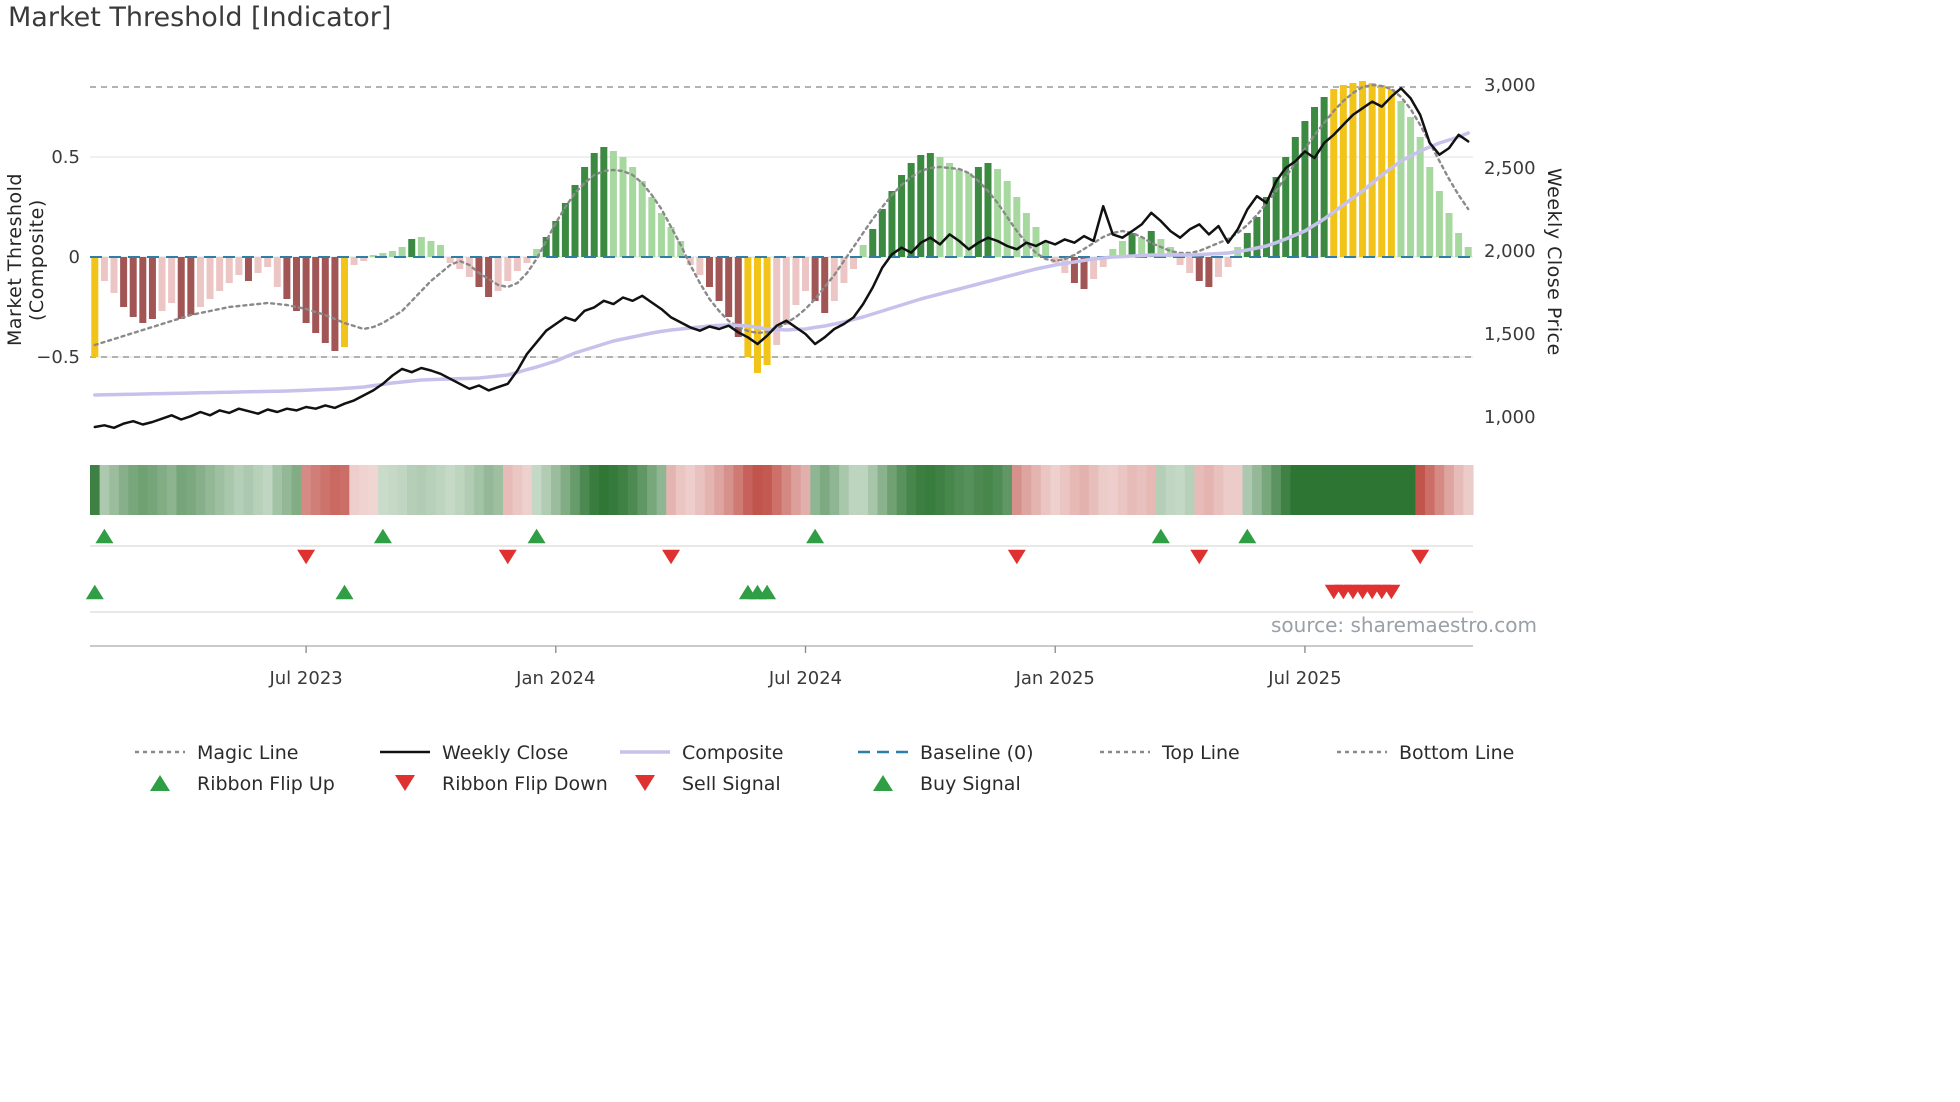 This screenshot has width=1960, height=1102. Describe the element at coordinates (1510, 85) in the screenshot. I see `right-tick-label: 3,000` at that location.